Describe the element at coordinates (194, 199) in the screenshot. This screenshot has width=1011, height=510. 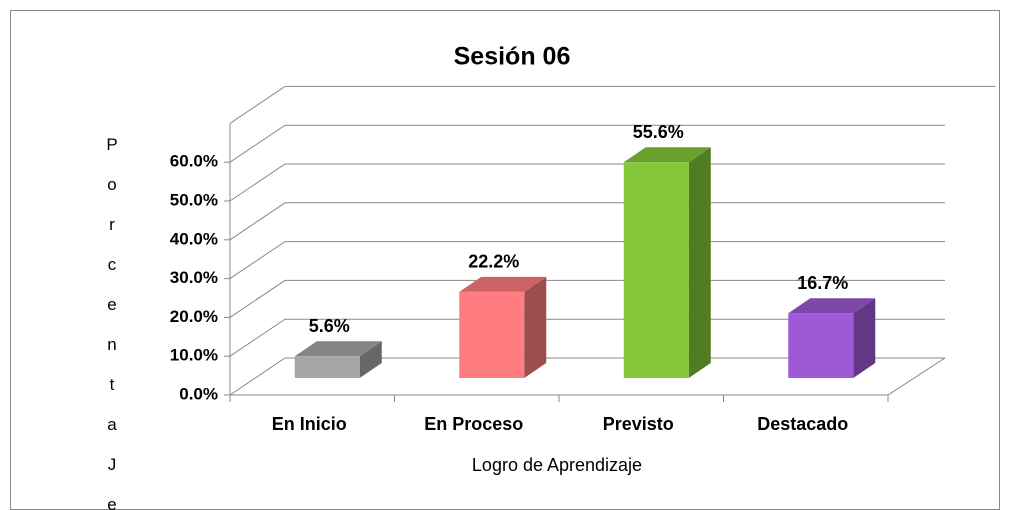
I see `y-tick-label: 50.0%` at that location.